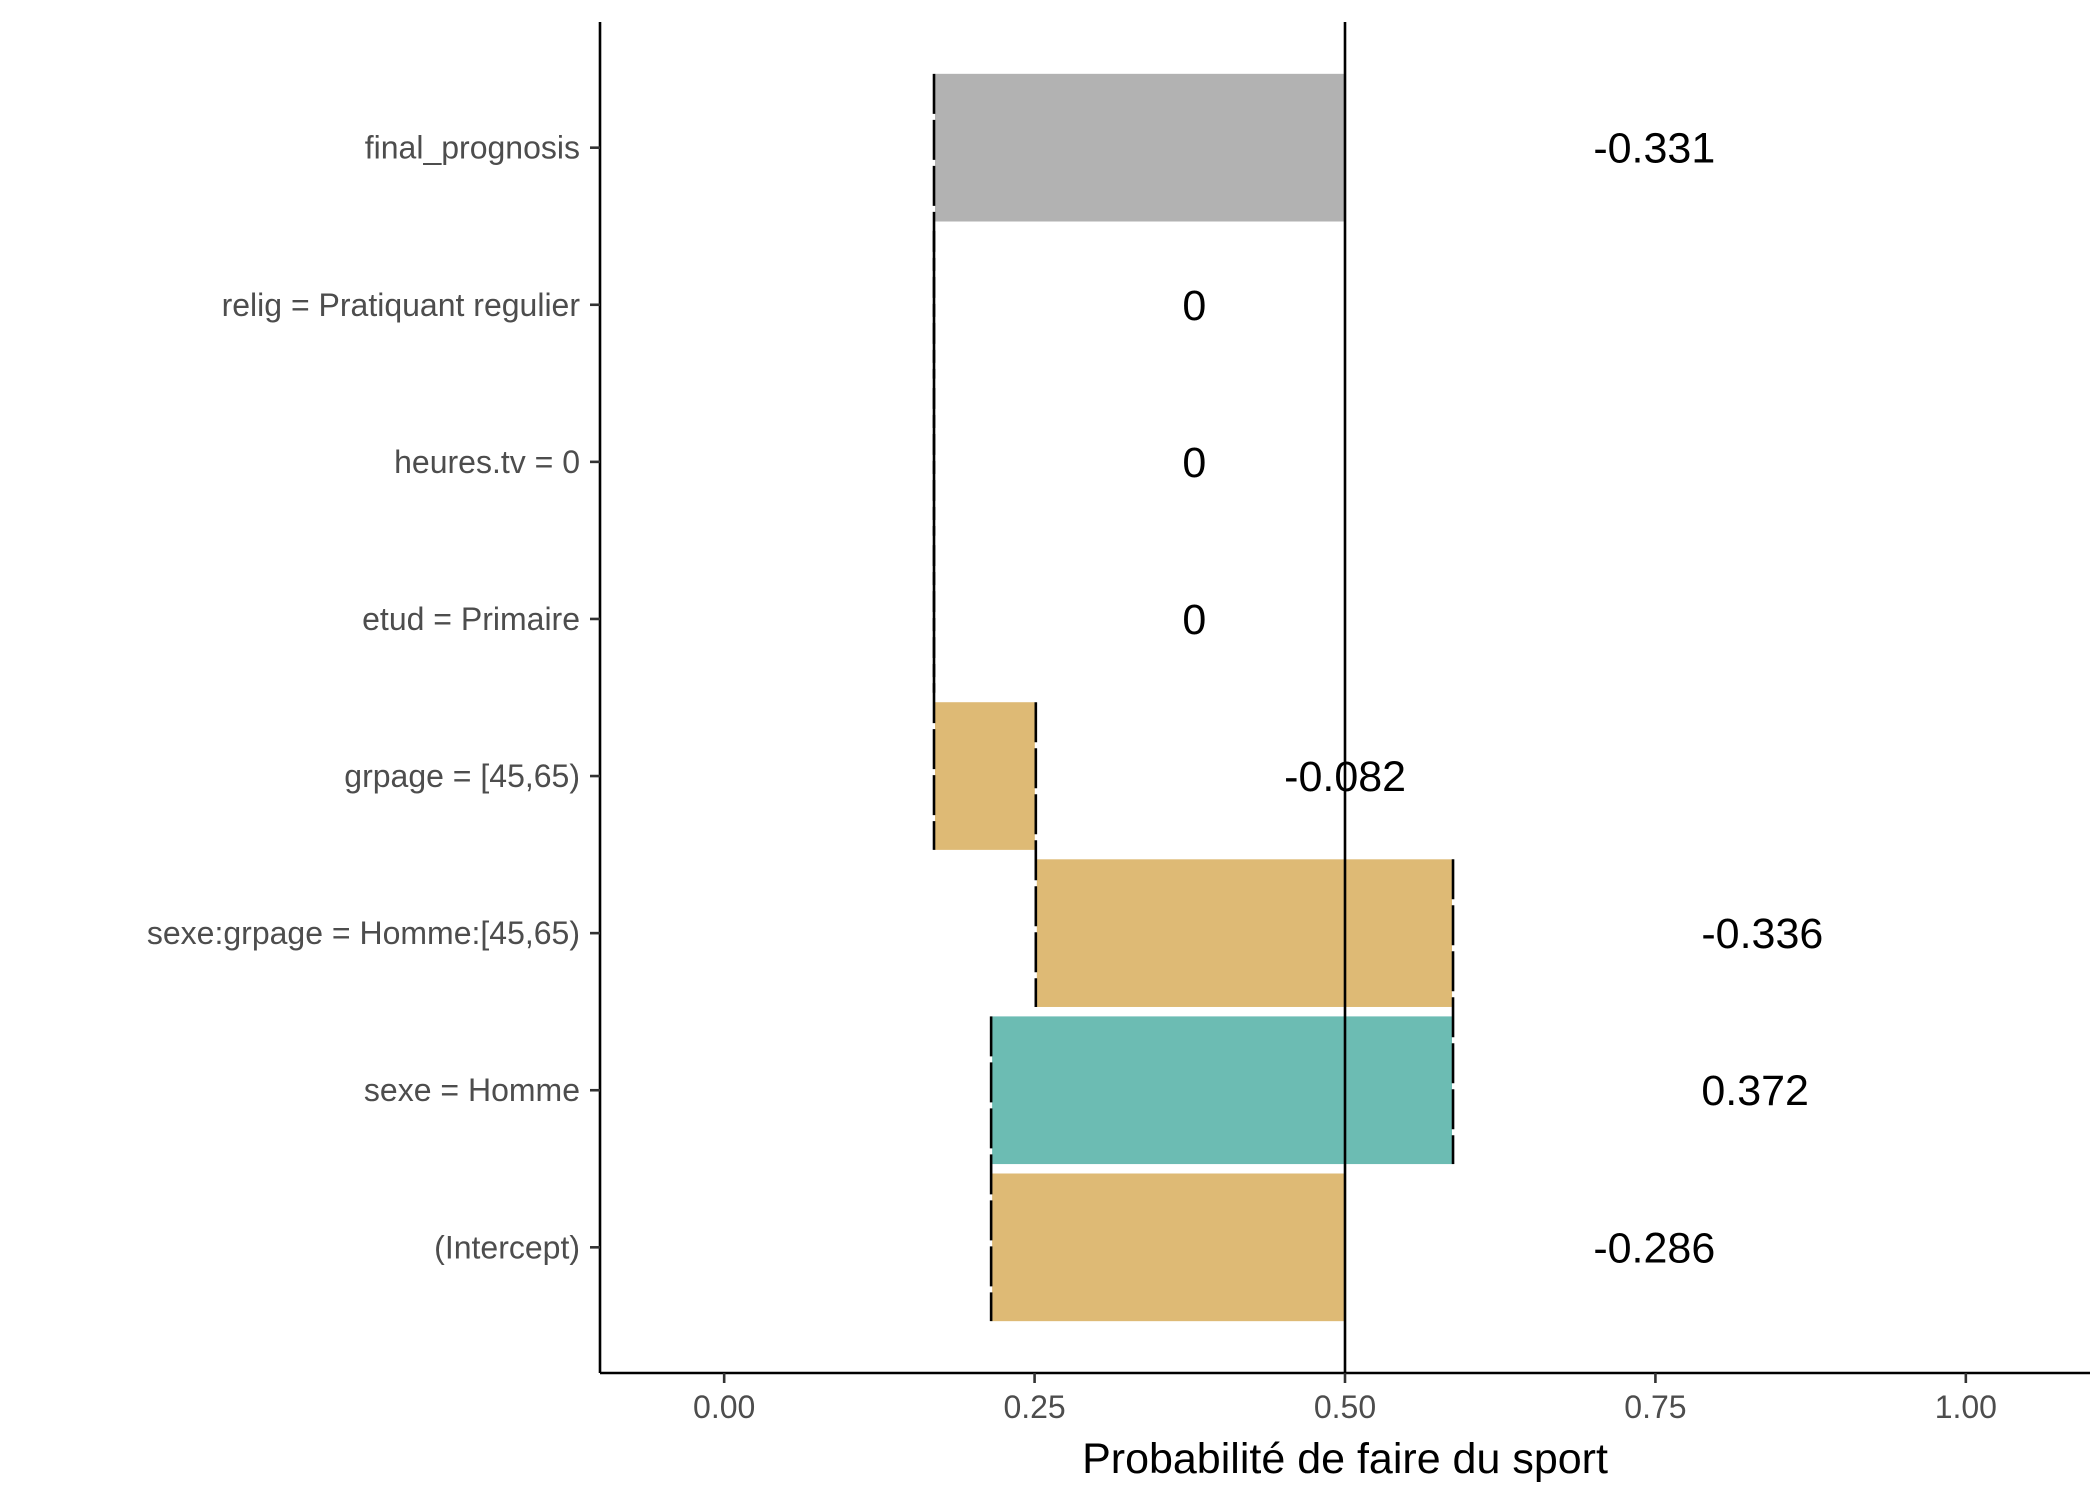 This screenshot has width=2100, height=1505. What do you see at coordinates (471, 619) in the screenshot?
I see `category-label: etud = Primaire` at bounding box center [471, 619].